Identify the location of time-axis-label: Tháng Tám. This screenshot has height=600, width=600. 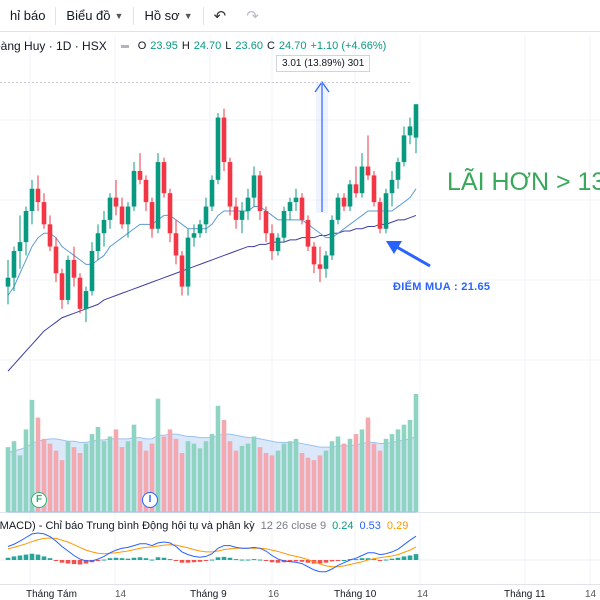
(51, 594).